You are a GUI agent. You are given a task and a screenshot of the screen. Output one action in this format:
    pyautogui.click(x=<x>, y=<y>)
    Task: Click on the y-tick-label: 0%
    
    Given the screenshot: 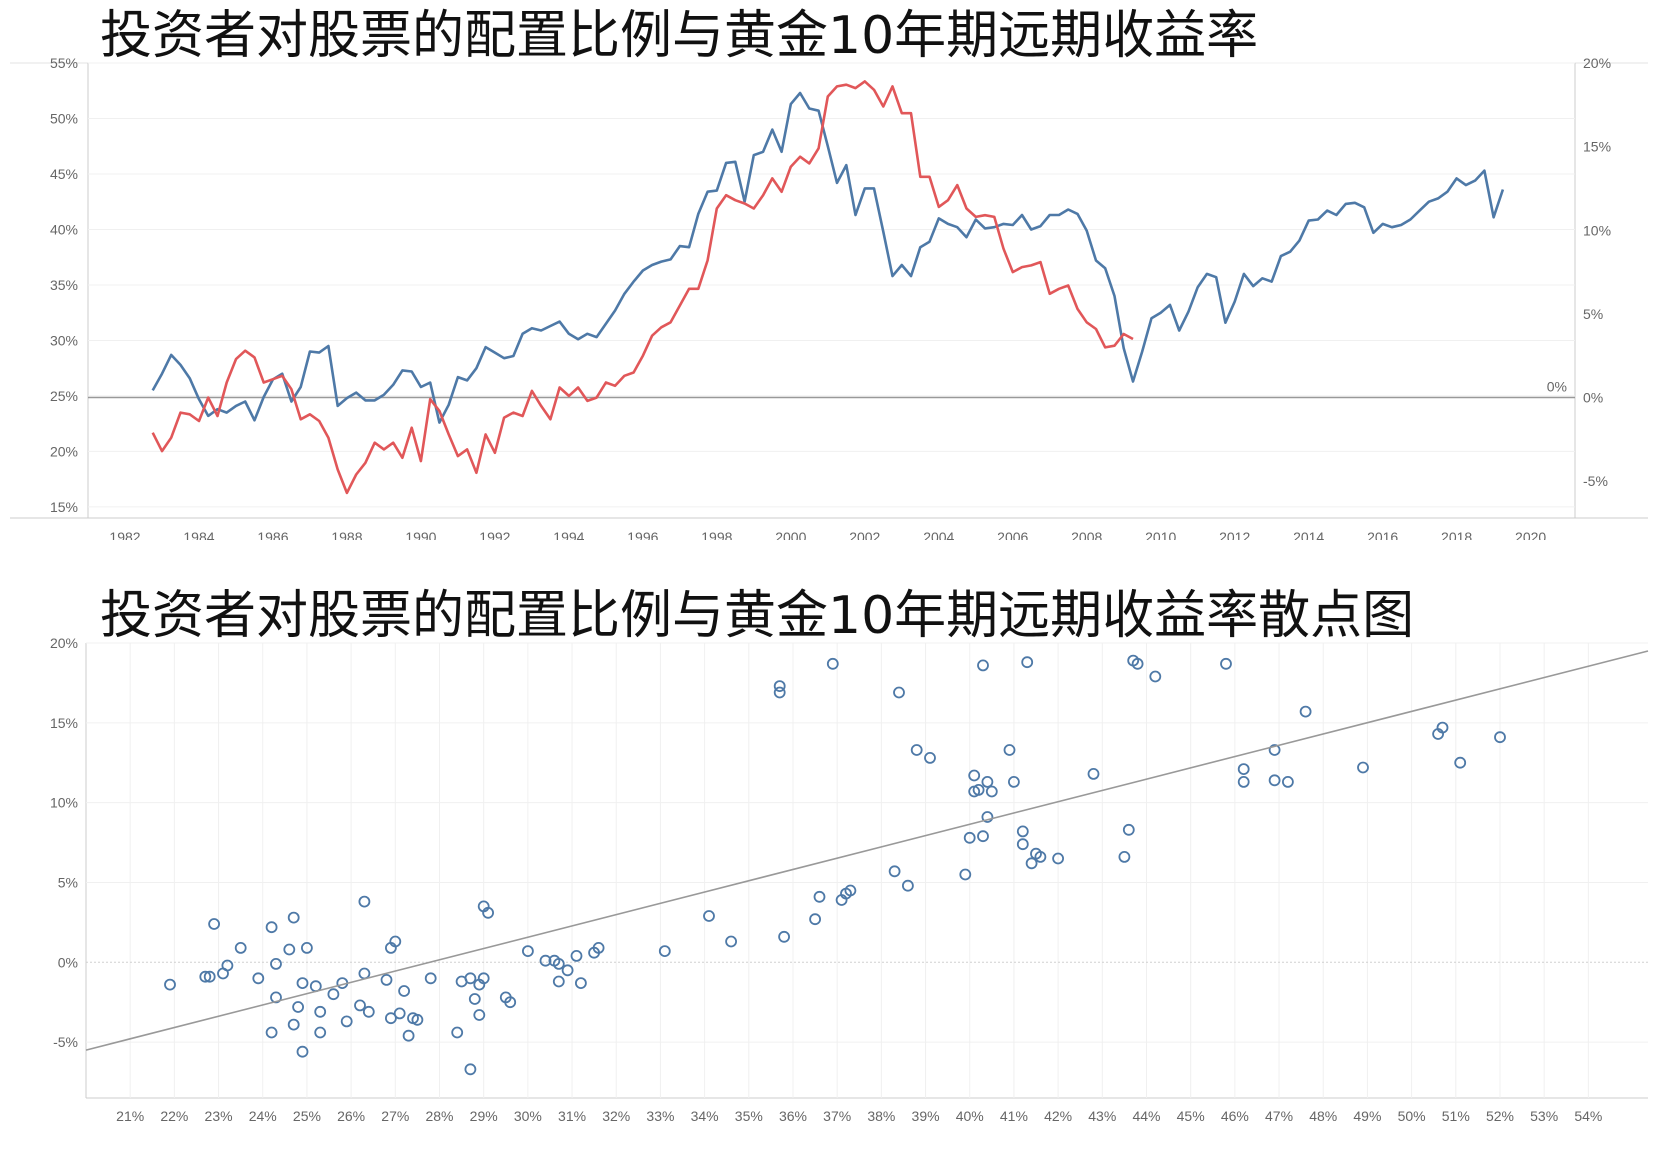 What is the action you would take?
    pyautogui.click(x=68, y=962)
    